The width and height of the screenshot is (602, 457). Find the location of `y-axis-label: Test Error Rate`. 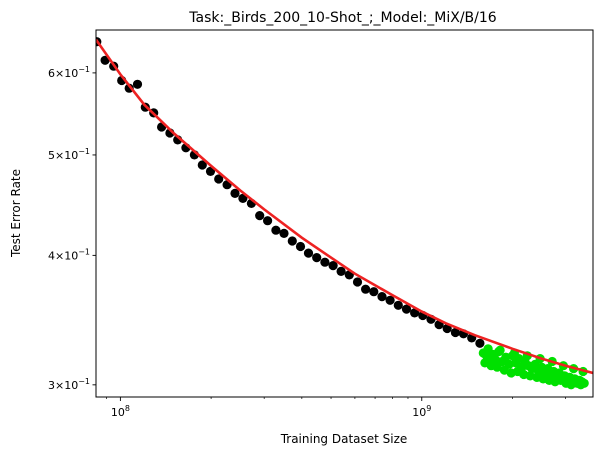

y-axis-label: Test Error Rate is located at coordinates (16, 213).